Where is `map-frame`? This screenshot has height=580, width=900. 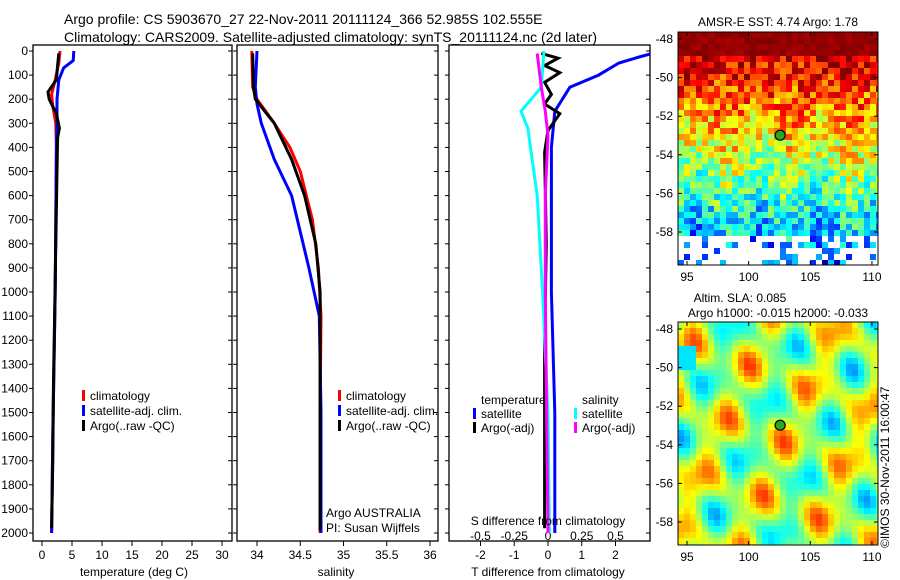
map-frame is located at coordinates (778, 148).